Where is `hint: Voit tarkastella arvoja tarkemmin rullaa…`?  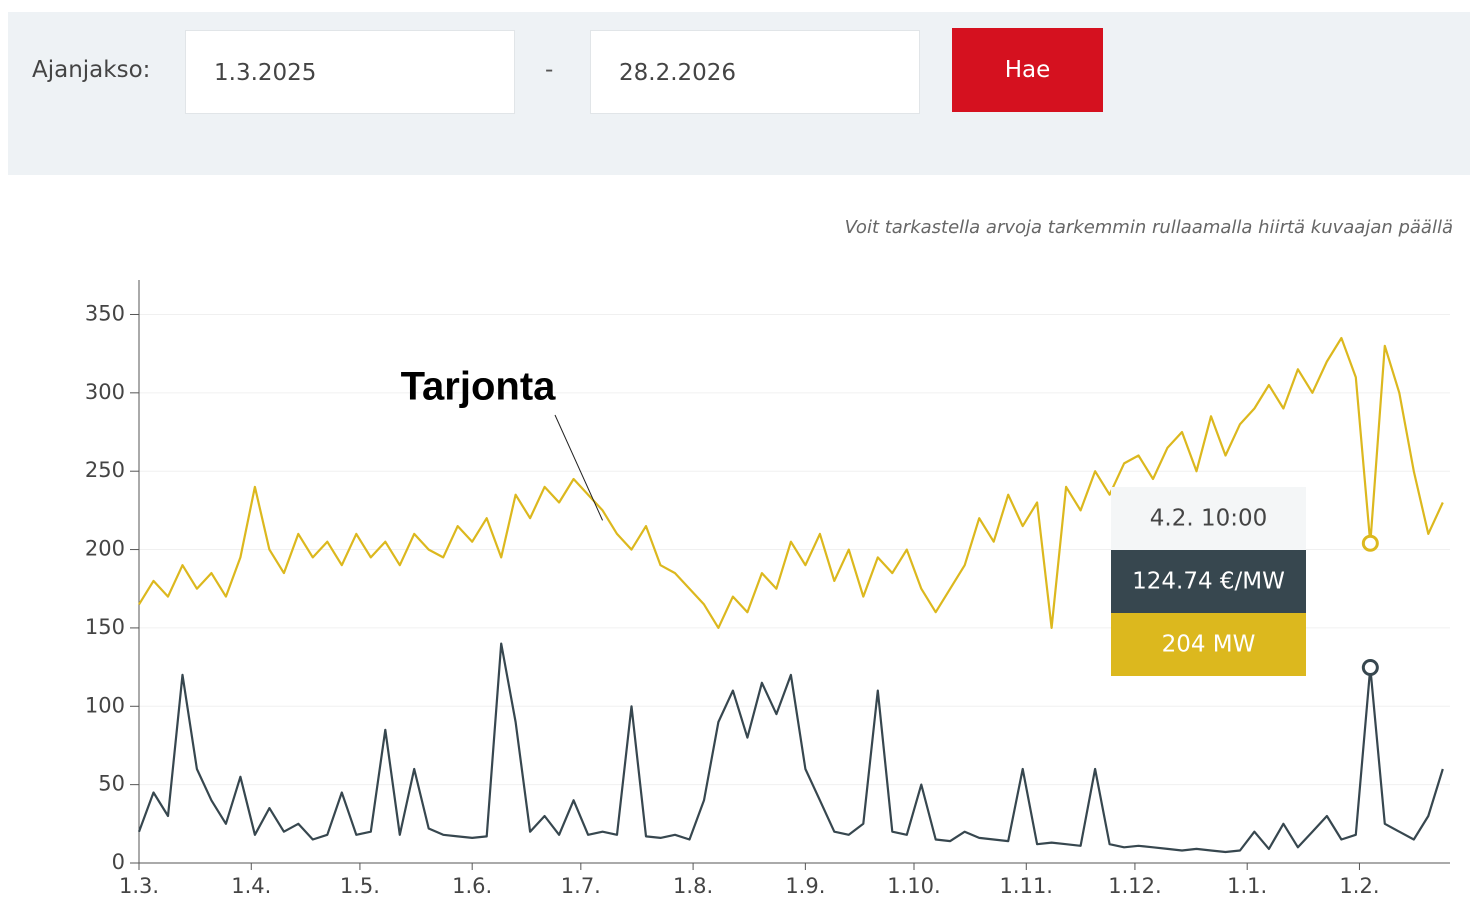 hint: Voit tarkastella arvoja tarkemmin rullaa… is located at coordinates (1148, 227).